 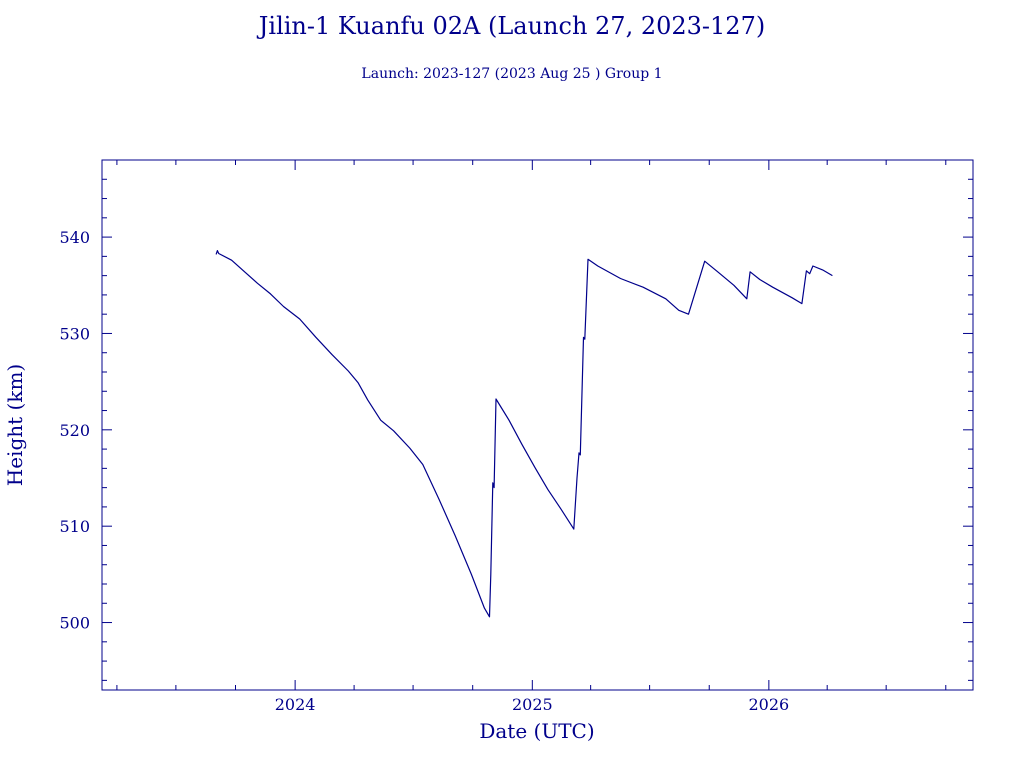 I want to click on x-tick-label: 2024, so click(x=295, y=704).